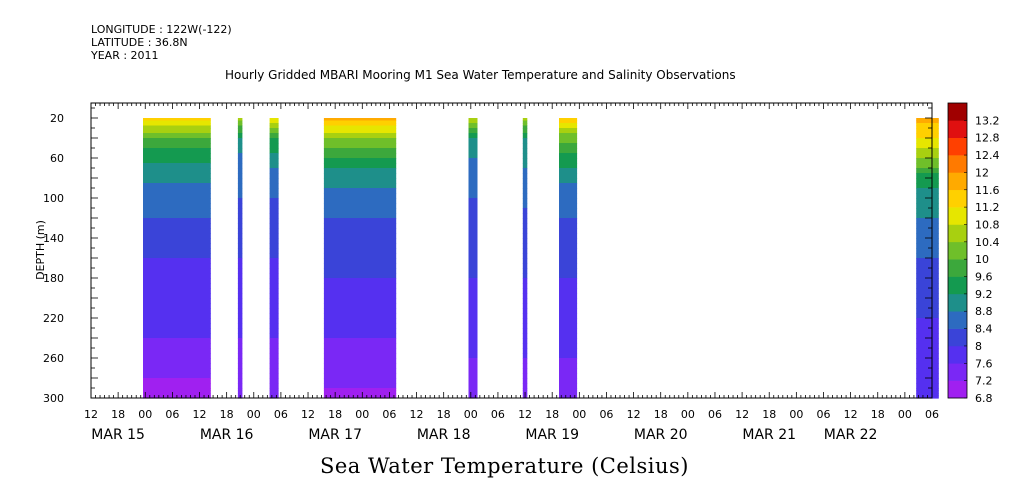 The width and height of the screenshot is (1009, 504). Describe the element at coordinates (769, 435) in the screenshot. I see `x-day-label: MAR 21` at that location.